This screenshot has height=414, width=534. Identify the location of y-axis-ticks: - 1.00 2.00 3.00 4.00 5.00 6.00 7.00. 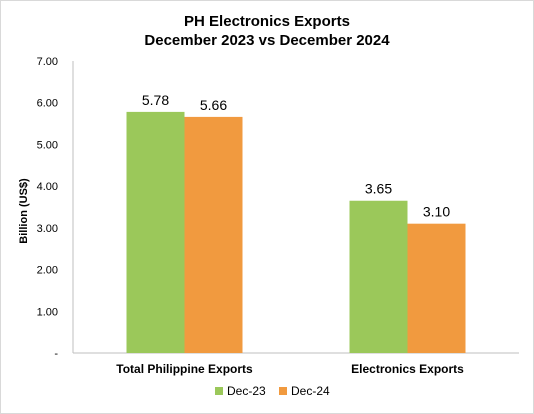
(48, 208).